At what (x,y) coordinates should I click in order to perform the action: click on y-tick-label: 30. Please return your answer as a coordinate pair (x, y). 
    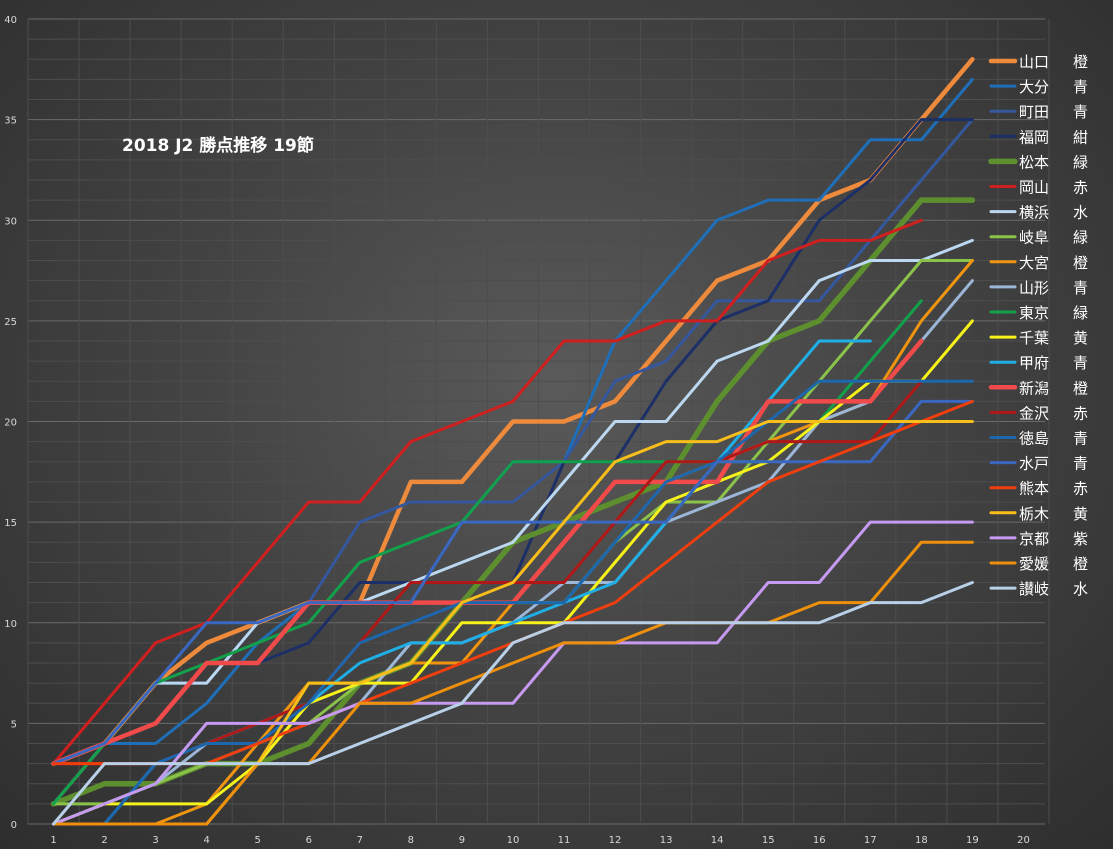
    Looking at the image, I should click on (10, 221).